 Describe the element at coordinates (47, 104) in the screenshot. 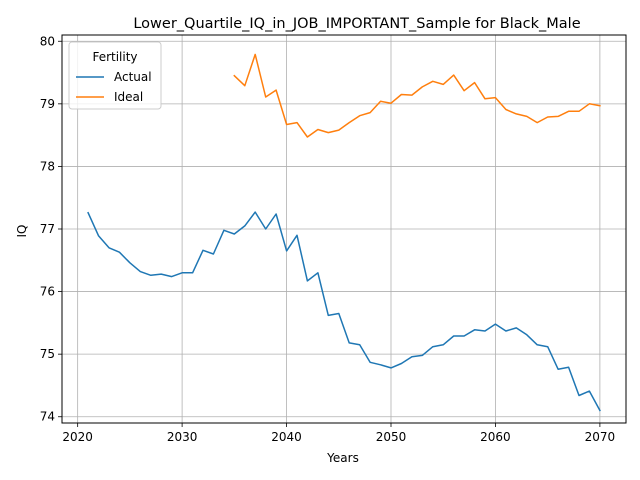

I see `y-tick-label: 79` at that location.